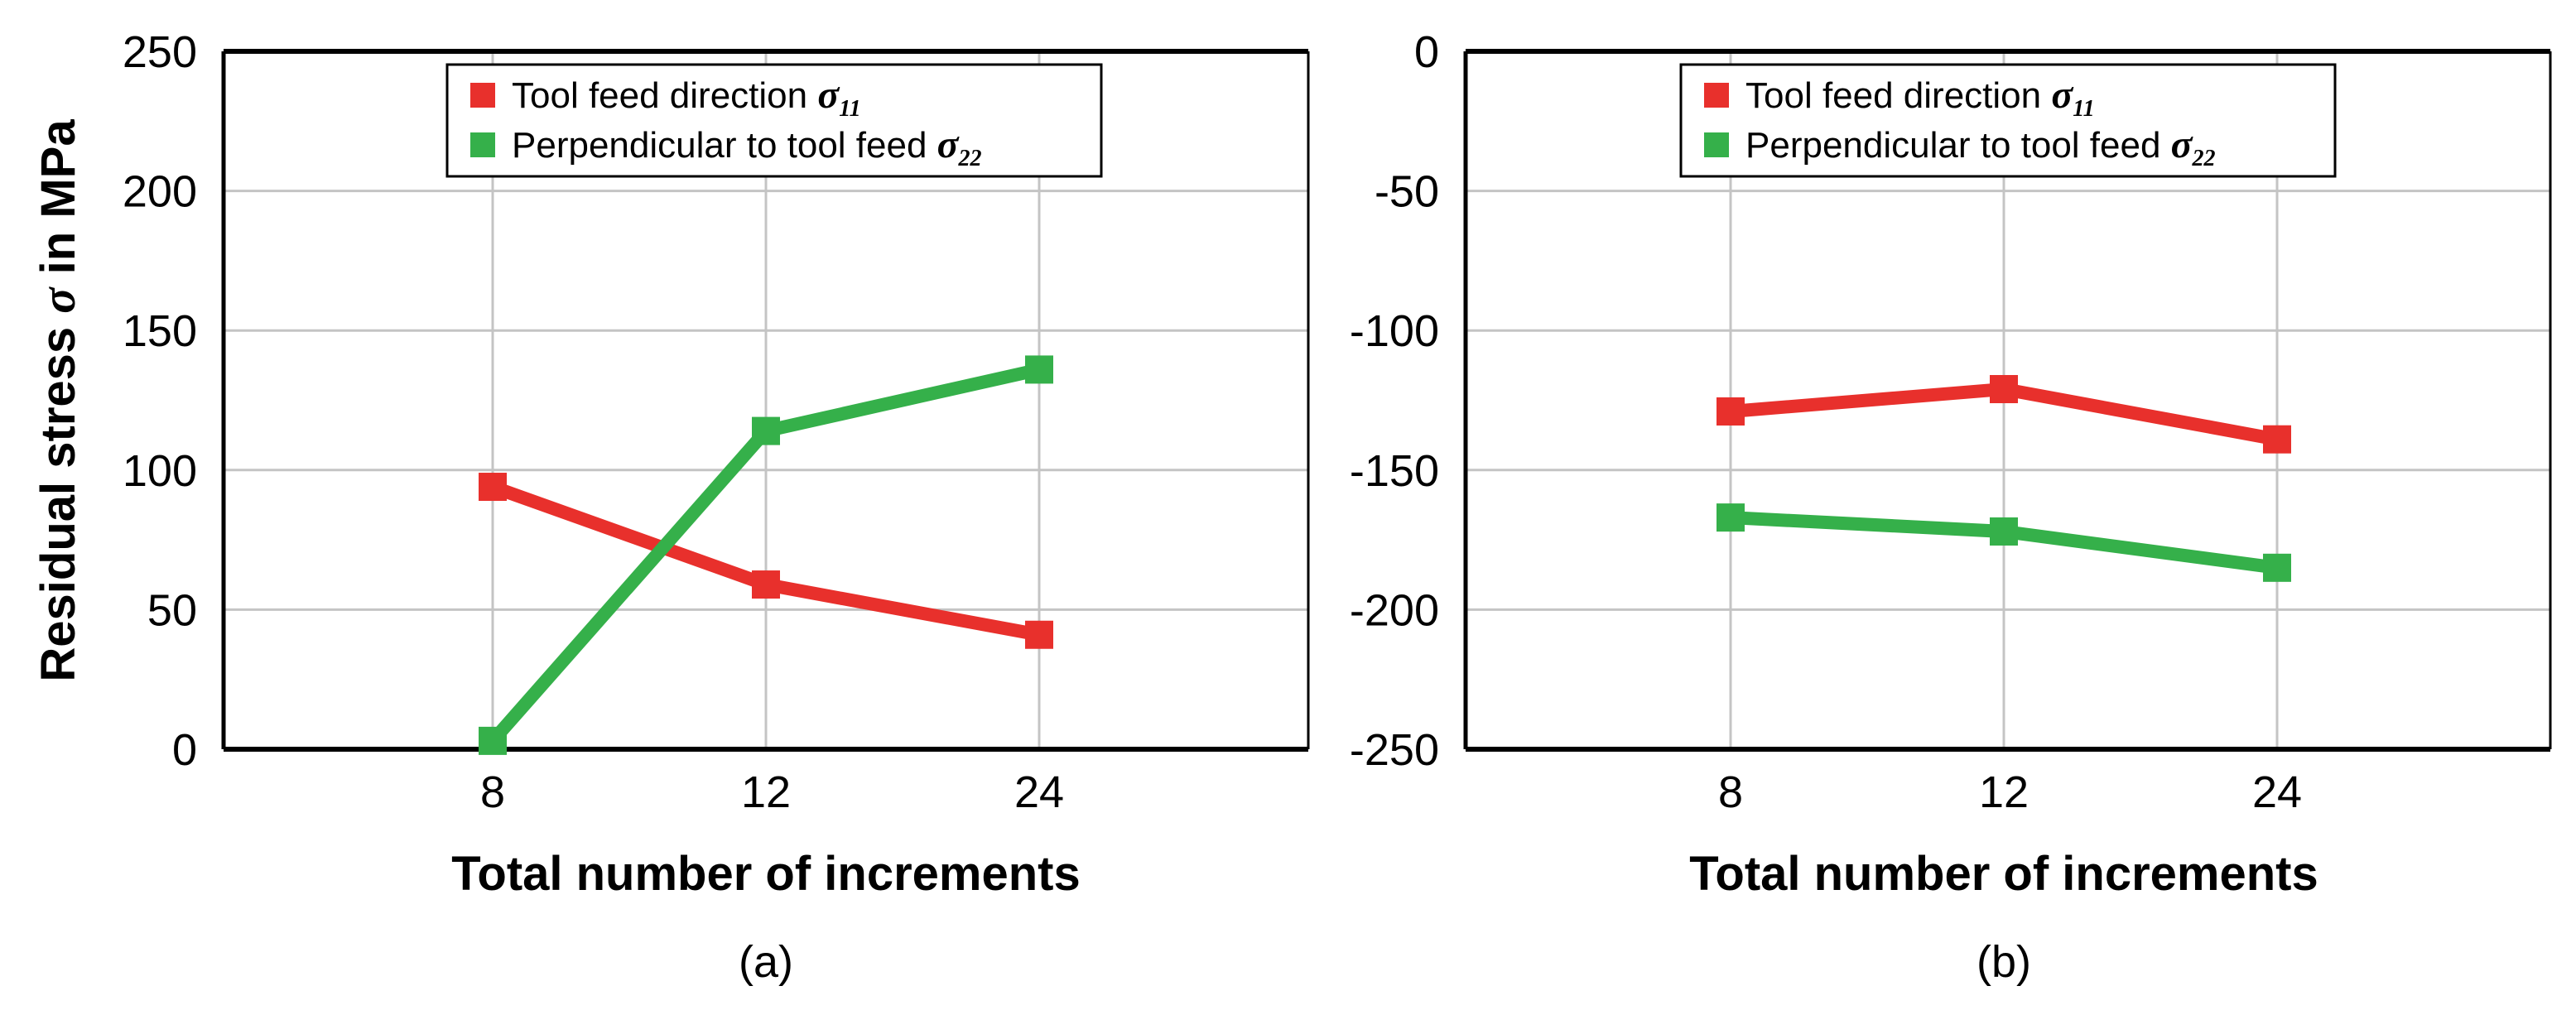 This screenshot has width=2576, height=1010. What do you see at coordinates (58, 498) in the screenshot?
I see `y-axis-label-text: Residual stress` at bounding box center [58, 498].